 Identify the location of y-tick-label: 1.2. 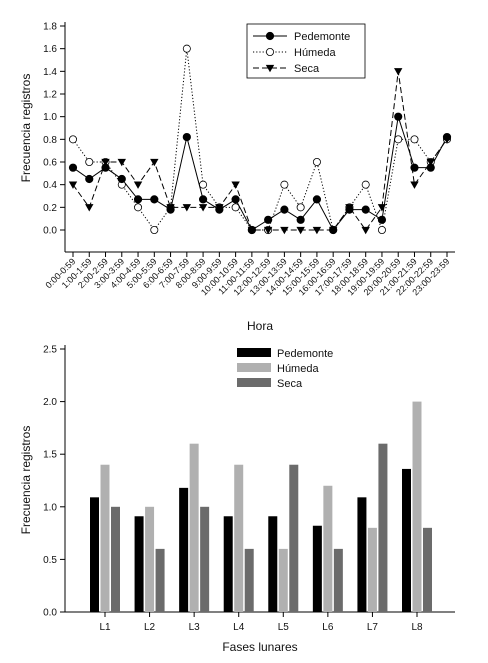
(50, 95).